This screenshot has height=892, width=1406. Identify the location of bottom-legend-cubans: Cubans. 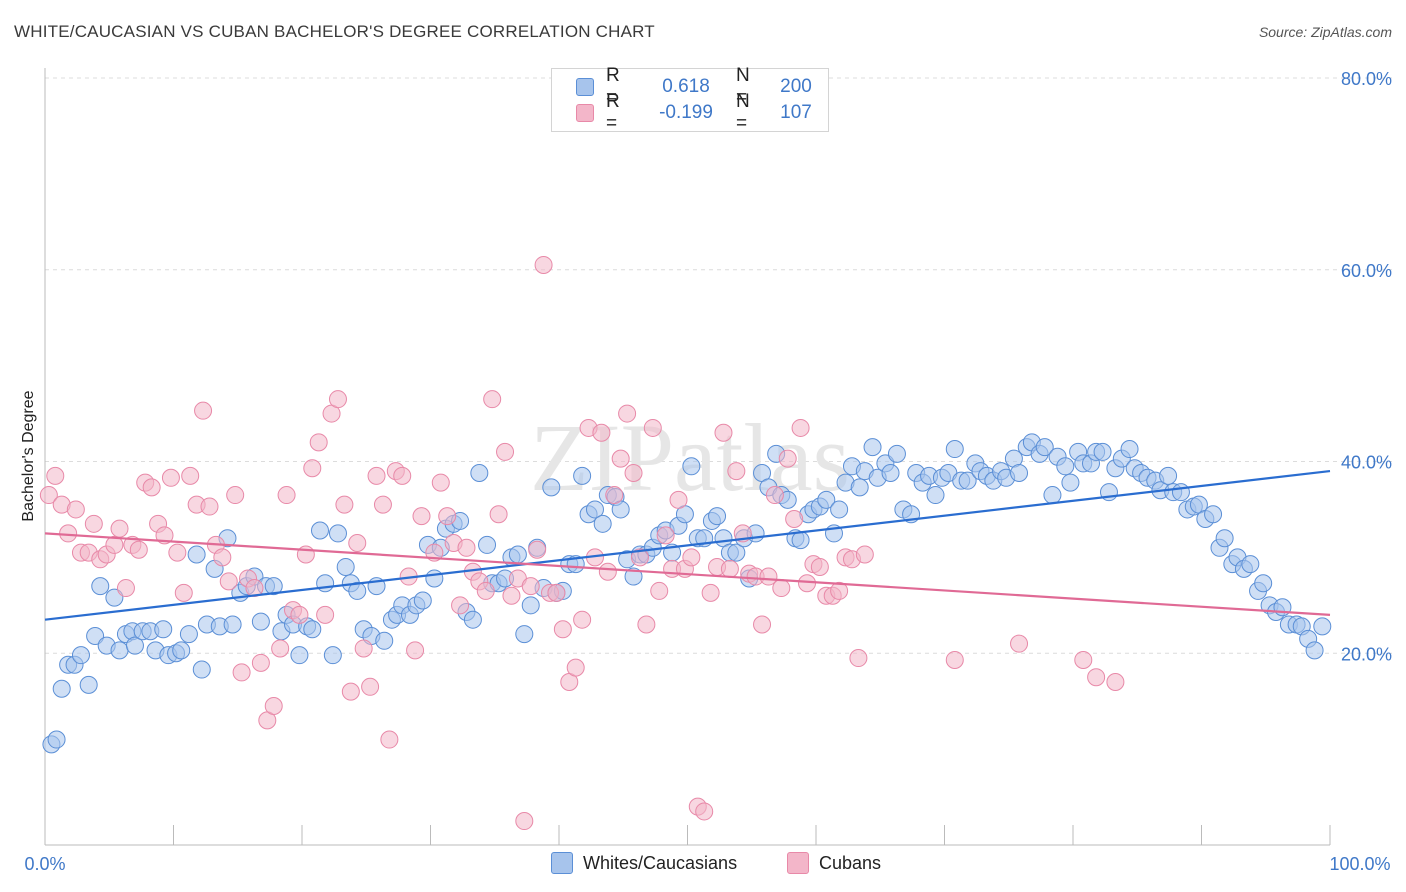
(834, 863).